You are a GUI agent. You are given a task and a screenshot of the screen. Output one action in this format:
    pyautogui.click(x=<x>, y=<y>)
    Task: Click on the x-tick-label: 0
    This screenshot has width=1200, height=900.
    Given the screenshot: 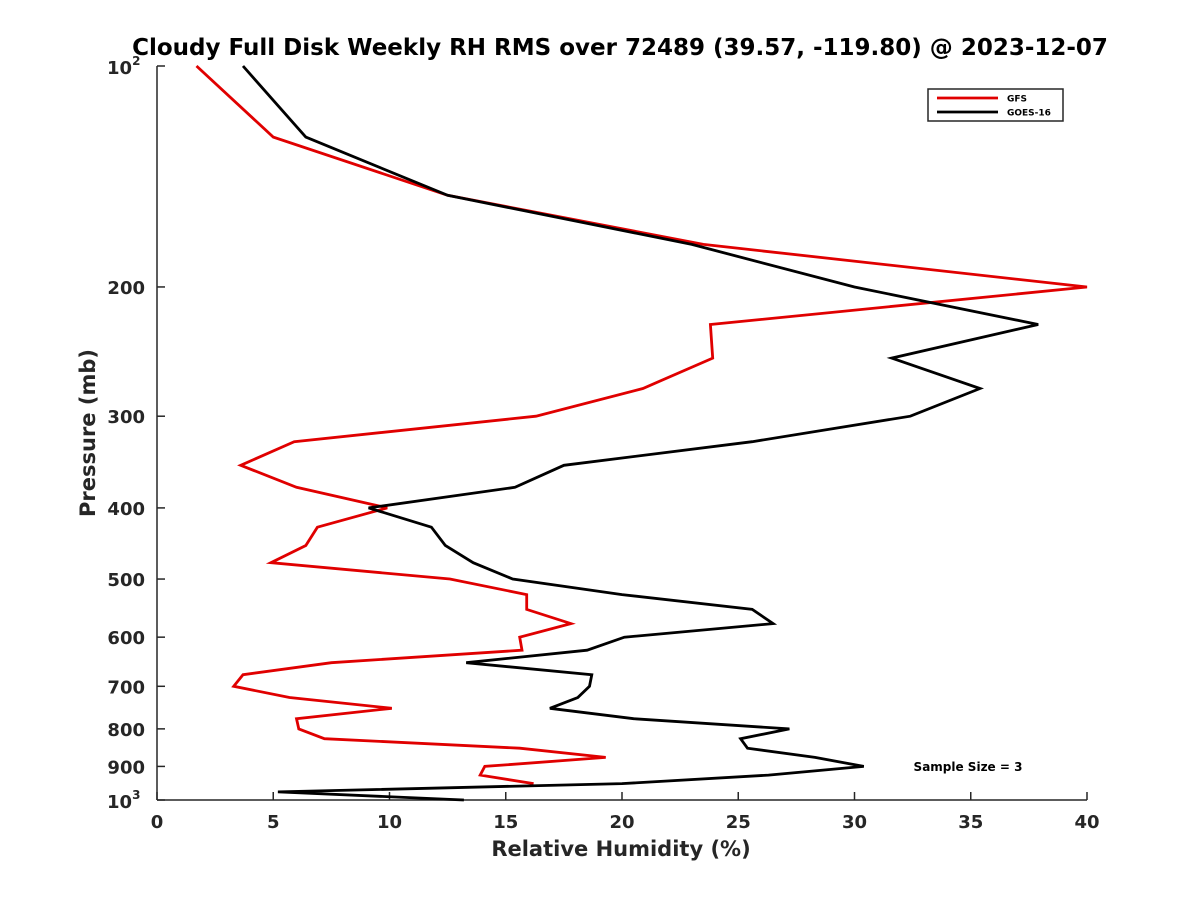 What is the action you would take?
    pyautogui.click(x=157, y=822)
    